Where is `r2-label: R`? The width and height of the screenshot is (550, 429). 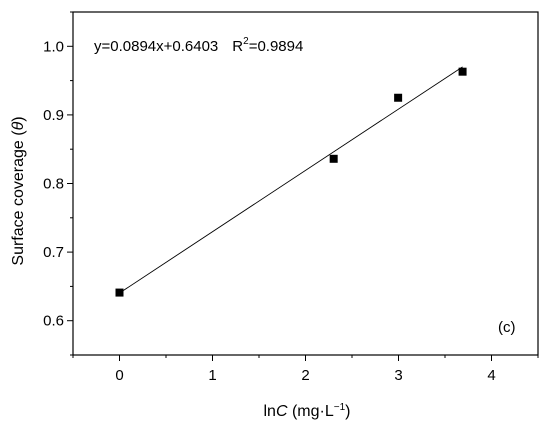
r2-label: R is located at coordinates (237, 46).